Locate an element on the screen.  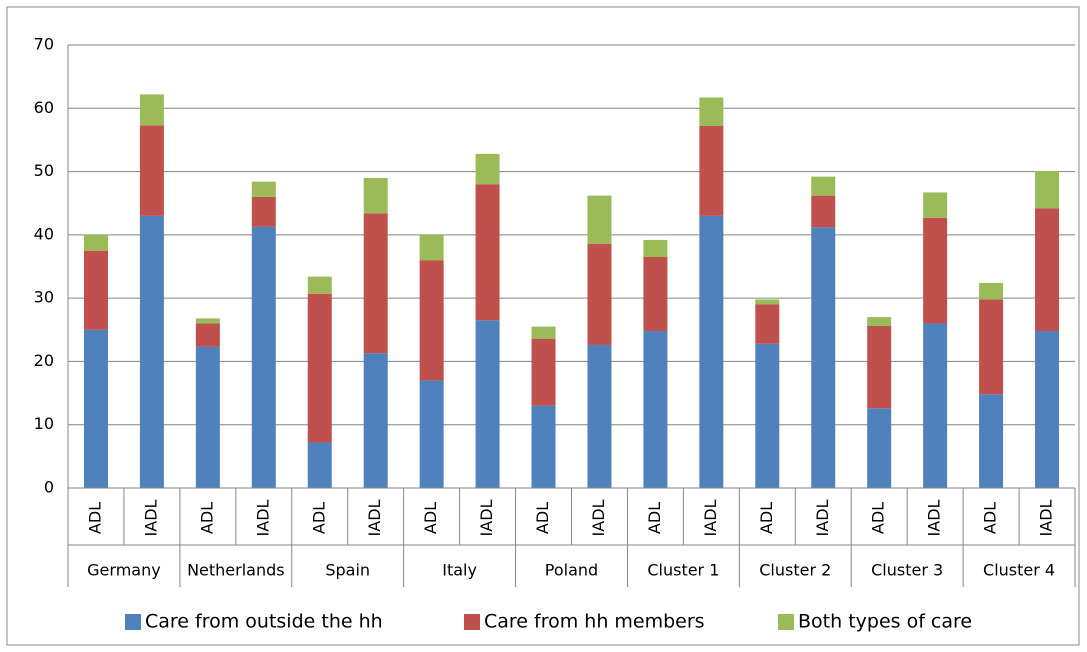
legend-label: Care from hh members is located at coordinates (594, 622).